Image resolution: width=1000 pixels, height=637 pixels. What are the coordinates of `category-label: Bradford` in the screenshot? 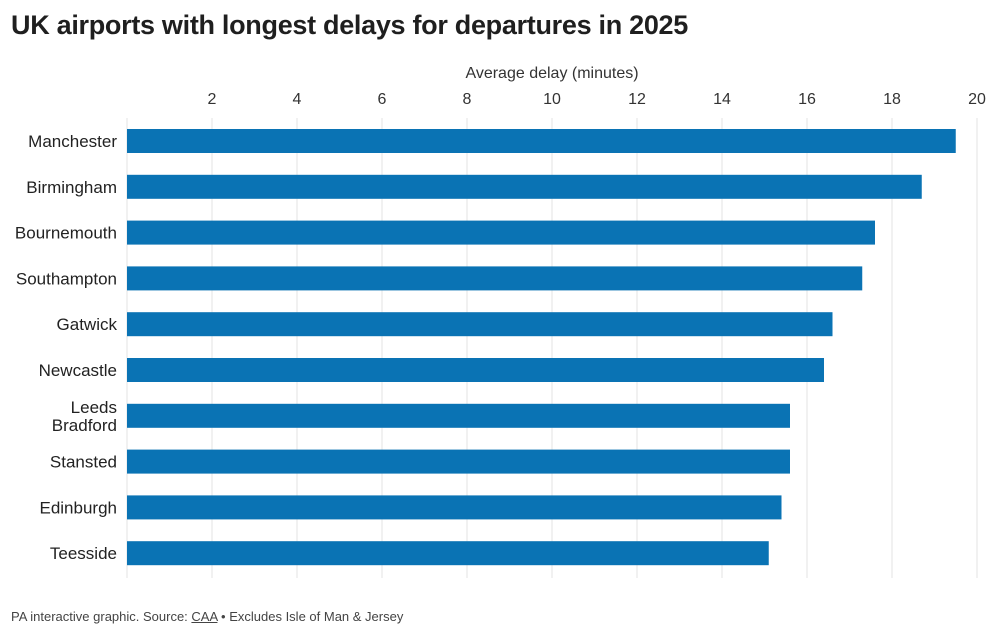 It's located at (84, 425).